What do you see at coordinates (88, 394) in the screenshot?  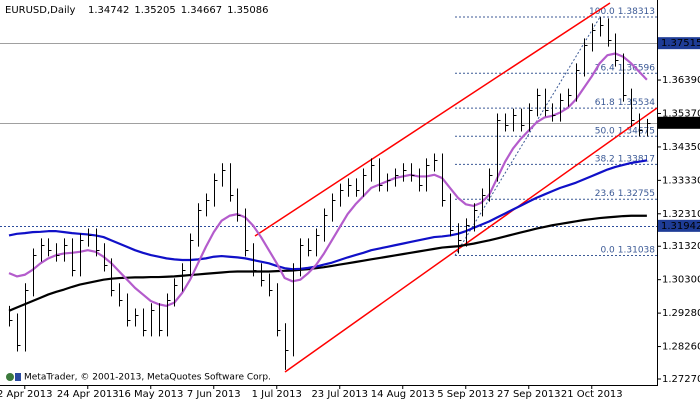 I see `x-tick-label: 24 Apr 2013` at bounding box center [88, 394].